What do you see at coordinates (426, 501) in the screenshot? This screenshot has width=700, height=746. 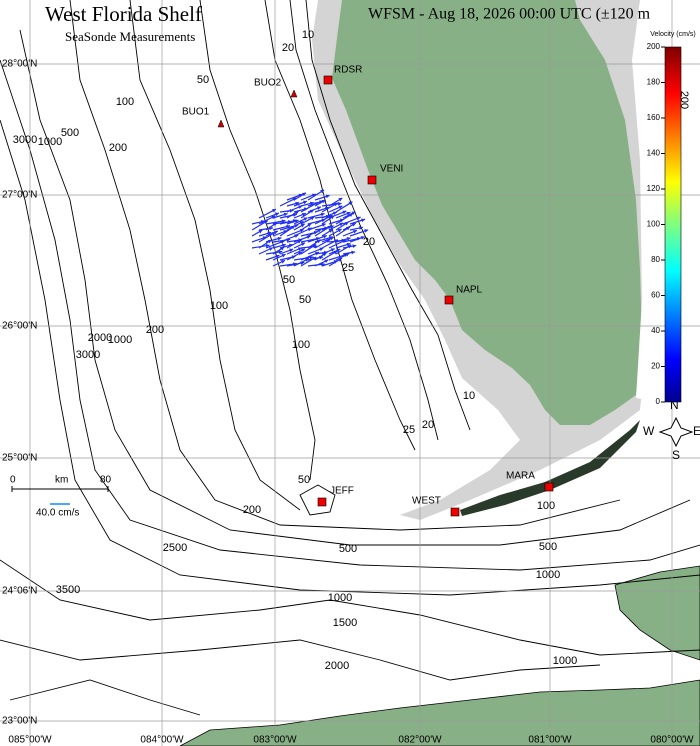 I see `station-label: WEST` at bounding box center [426, 501].